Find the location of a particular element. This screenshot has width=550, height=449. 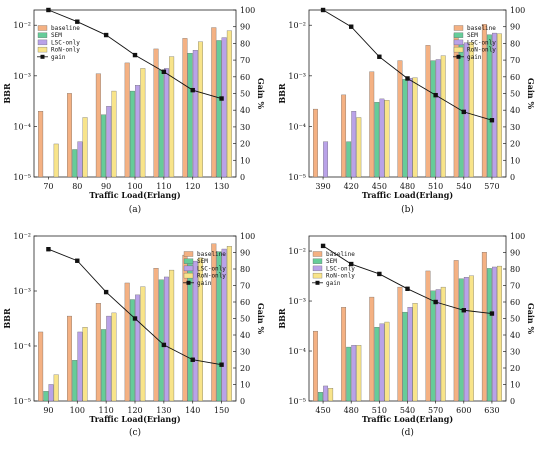

y-tick-label: 10⁻⁴ is located at coordinates (297, 126).